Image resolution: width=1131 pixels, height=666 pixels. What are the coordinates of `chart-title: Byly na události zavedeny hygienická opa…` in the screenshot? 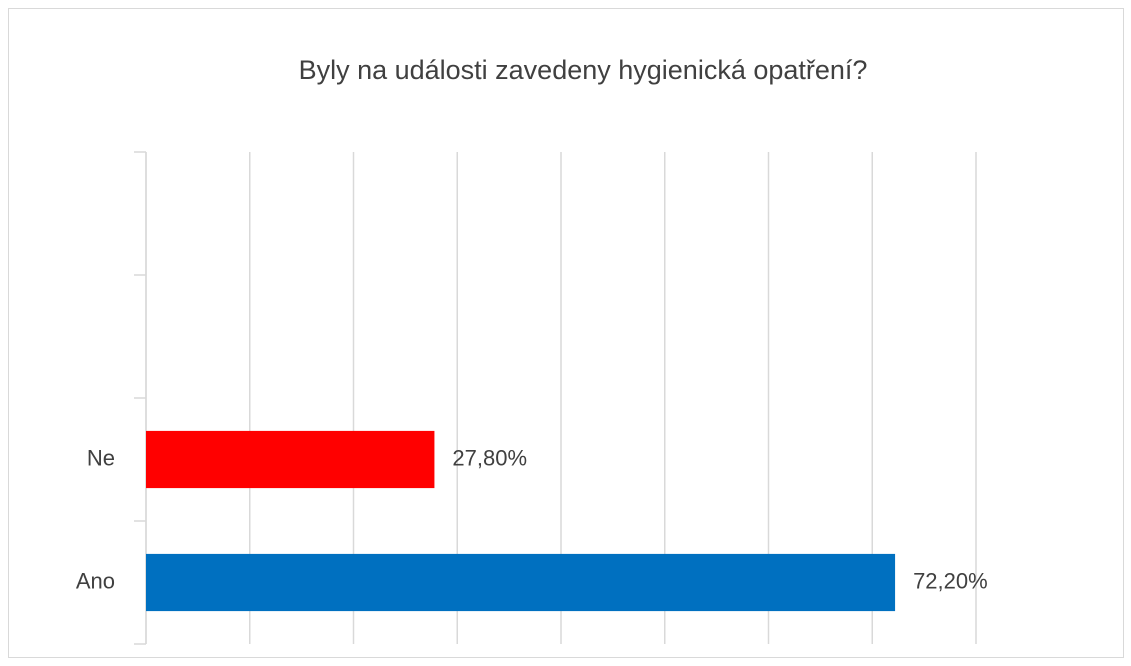 It's located at (583, 70).